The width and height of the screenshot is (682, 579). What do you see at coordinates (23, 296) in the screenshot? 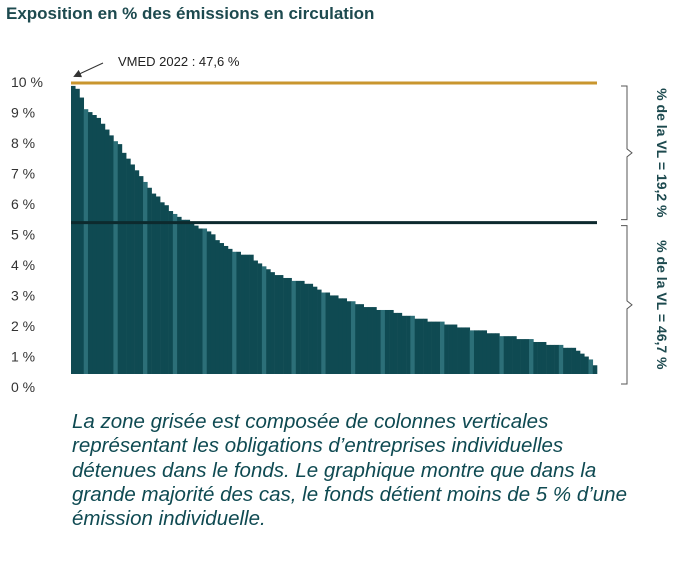
I see `y-tick-label: 3 %` at bounding box center [23, 296].